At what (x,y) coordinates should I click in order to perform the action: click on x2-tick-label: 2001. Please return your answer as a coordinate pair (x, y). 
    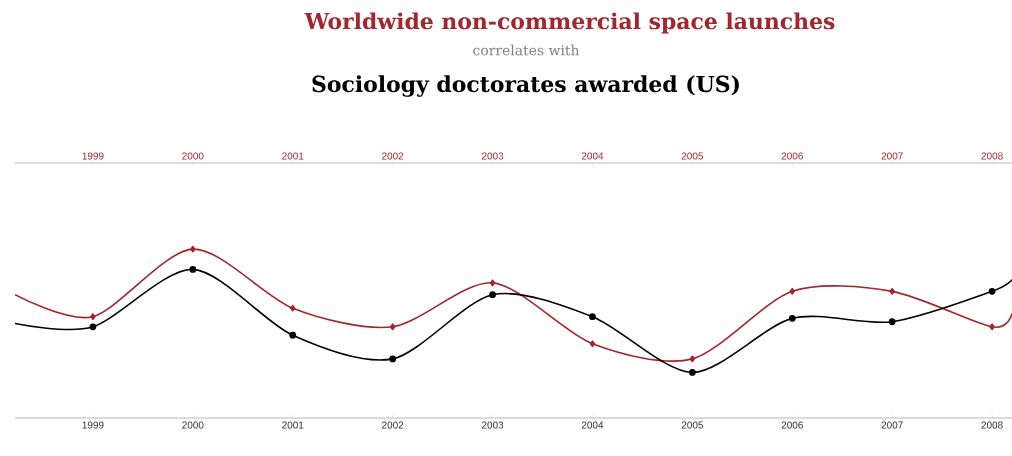
    Looking at the image, I should click on (293, 156).